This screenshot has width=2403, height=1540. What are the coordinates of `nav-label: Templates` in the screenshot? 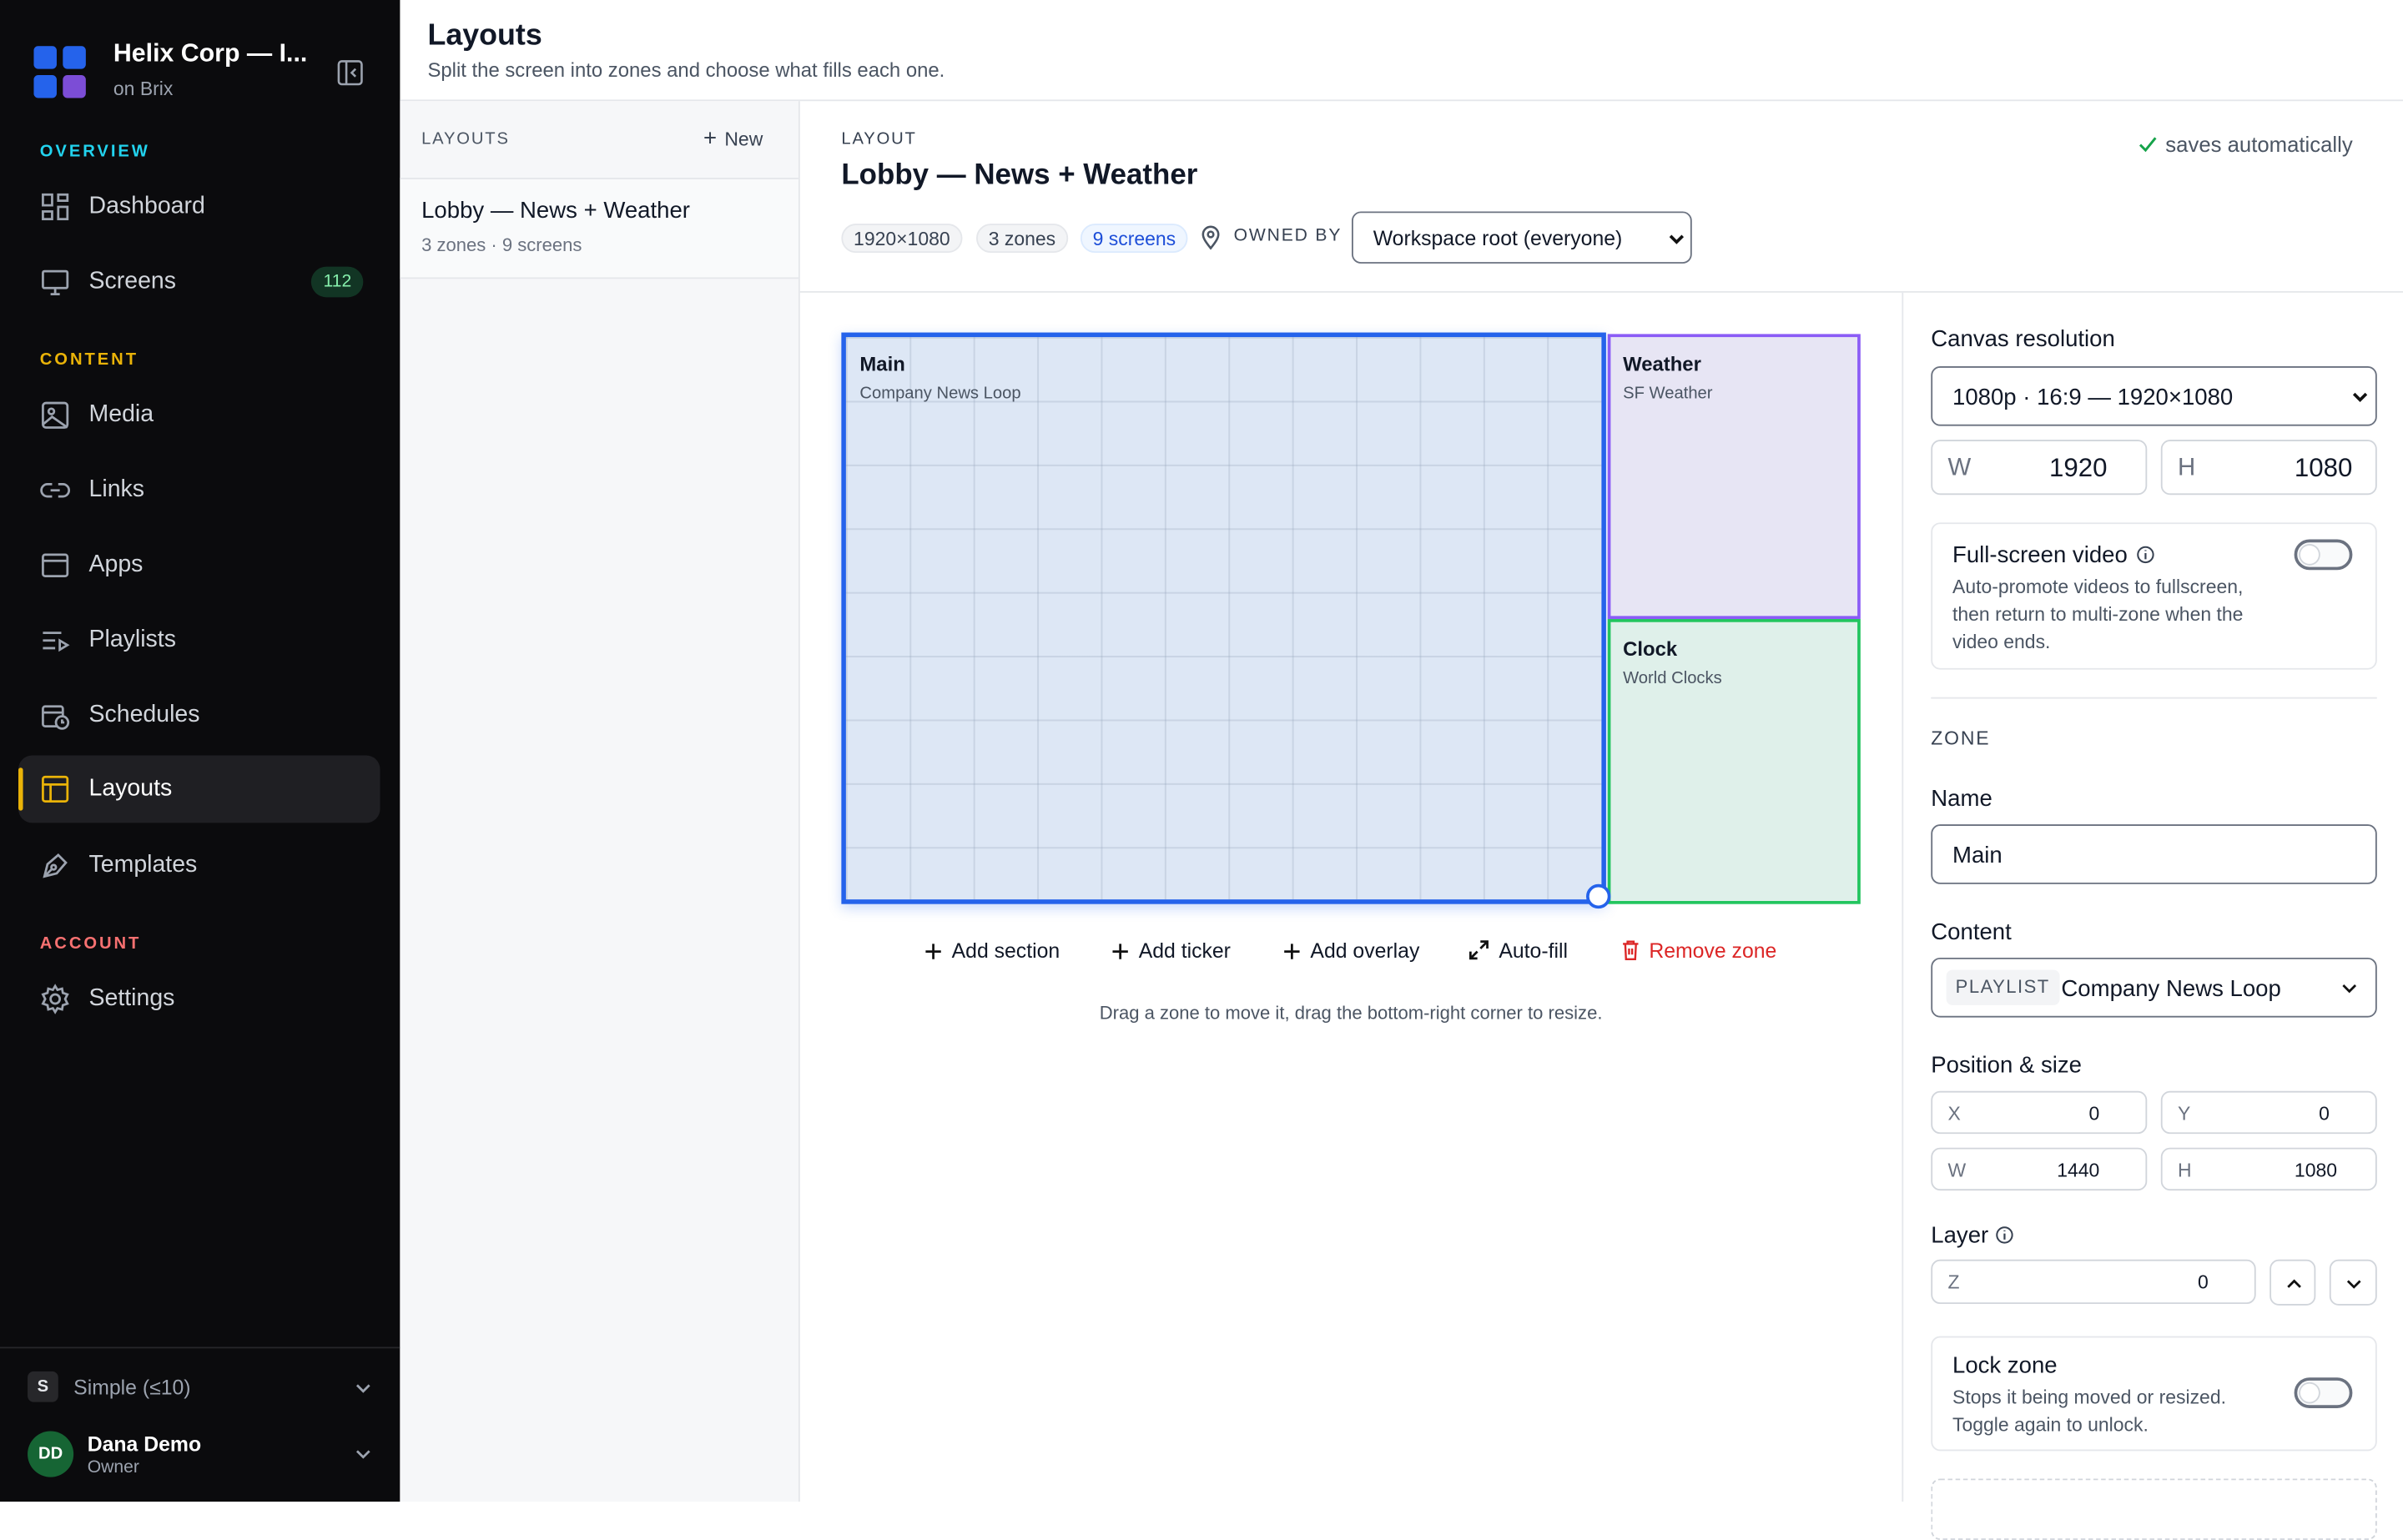 It's located at (143, 865).